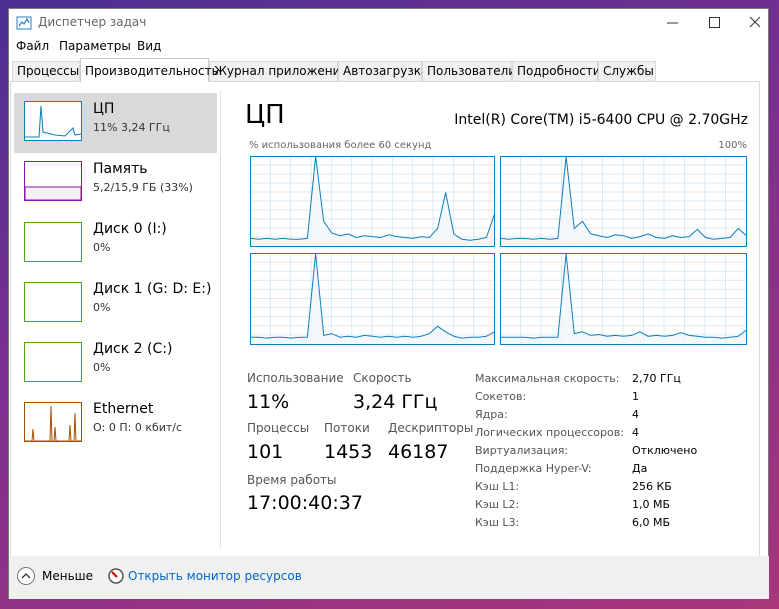 This screenshot has width=779, height=609. What do you see at coordinates (95, 46) in the screenshot?
I see `menu-item: Параметры` at bounding box center [95, 46].